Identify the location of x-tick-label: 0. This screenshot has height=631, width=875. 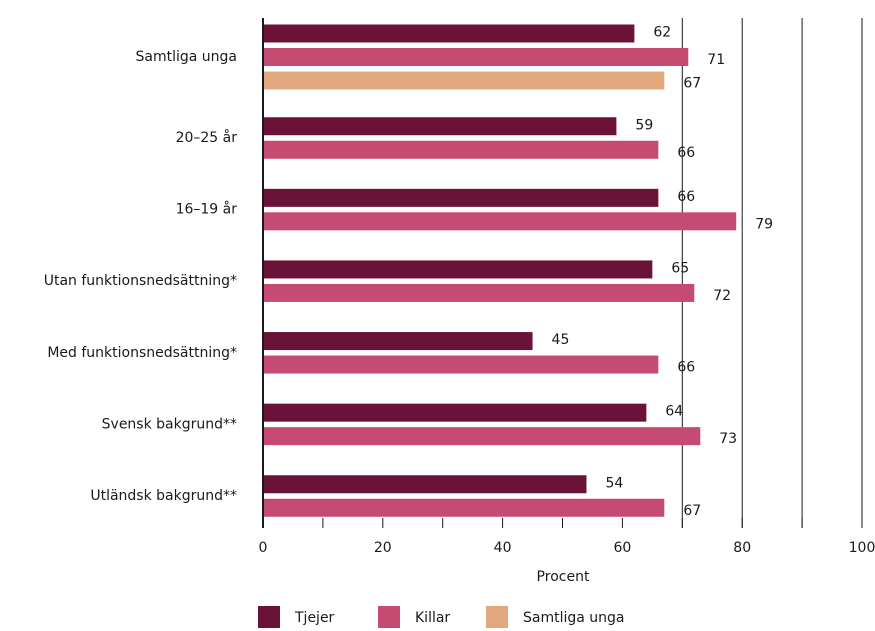
(263, 548).